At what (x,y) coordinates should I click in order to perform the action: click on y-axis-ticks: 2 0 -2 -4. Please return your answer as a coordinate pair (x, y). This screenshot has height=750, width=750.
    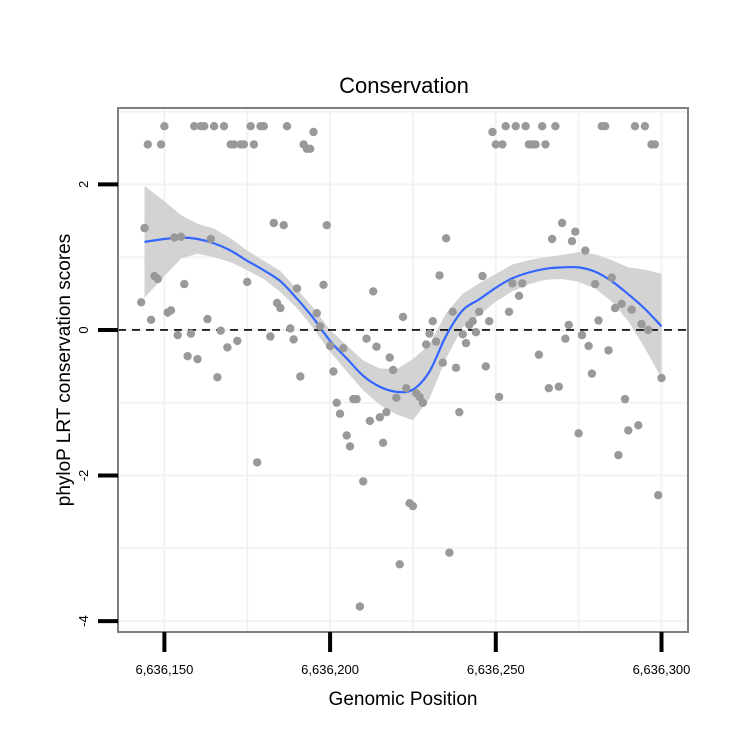
    Looking at the image, I should click on (97, 404).